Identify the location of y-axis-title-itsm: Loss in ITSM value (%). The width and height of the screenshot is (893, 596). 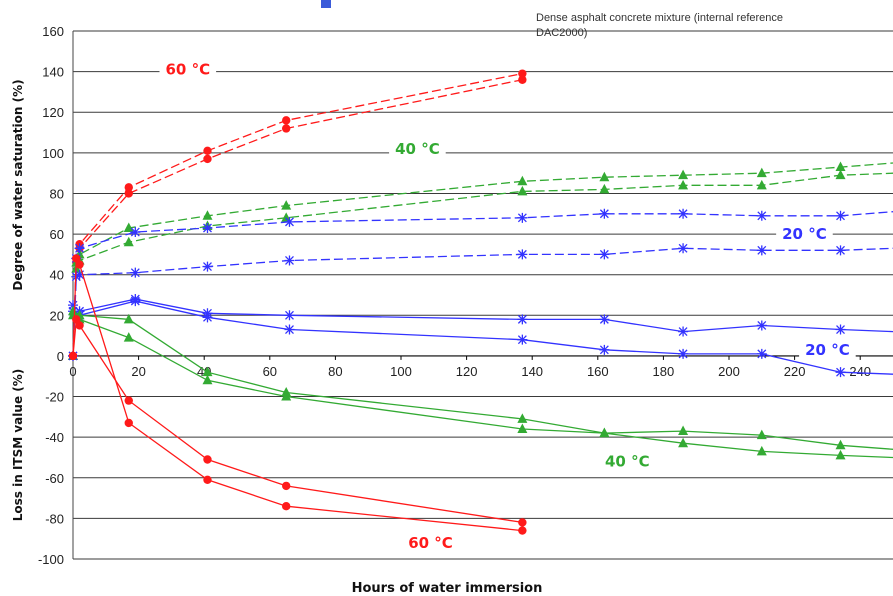
(18, 445).